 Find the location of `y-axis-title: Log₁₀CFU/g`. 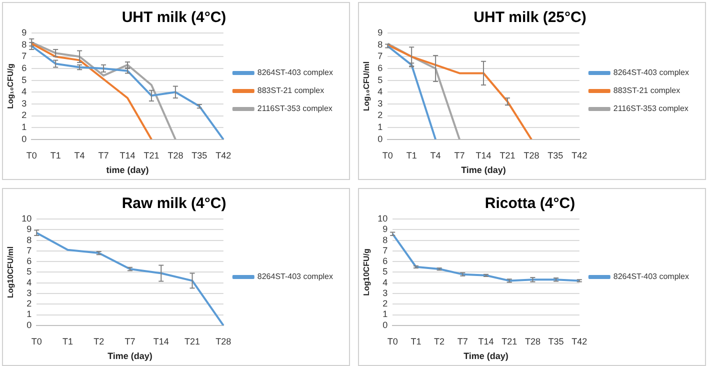

y-axis-title: Log₁₀CFU/g is located at coordinates (11, 86).